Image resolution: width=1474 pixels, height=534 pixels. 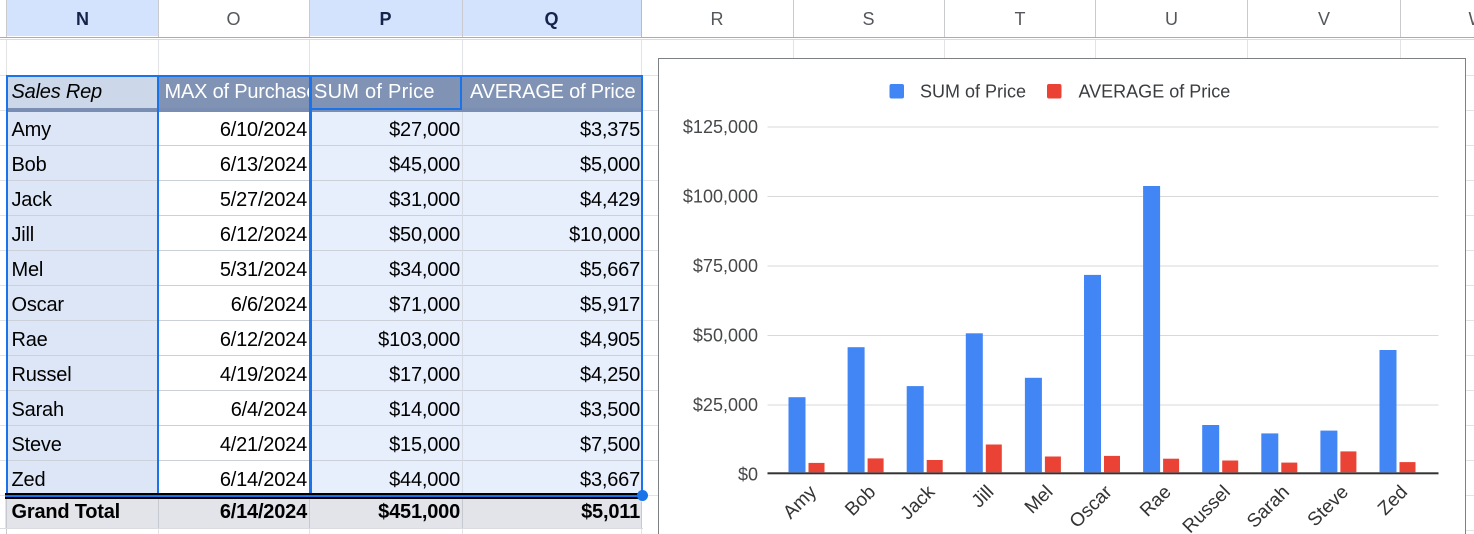 What do you see at coordinates (747, 474) in the screenshot?
I see `svg-text: $0` at bounding box center [747, 474].